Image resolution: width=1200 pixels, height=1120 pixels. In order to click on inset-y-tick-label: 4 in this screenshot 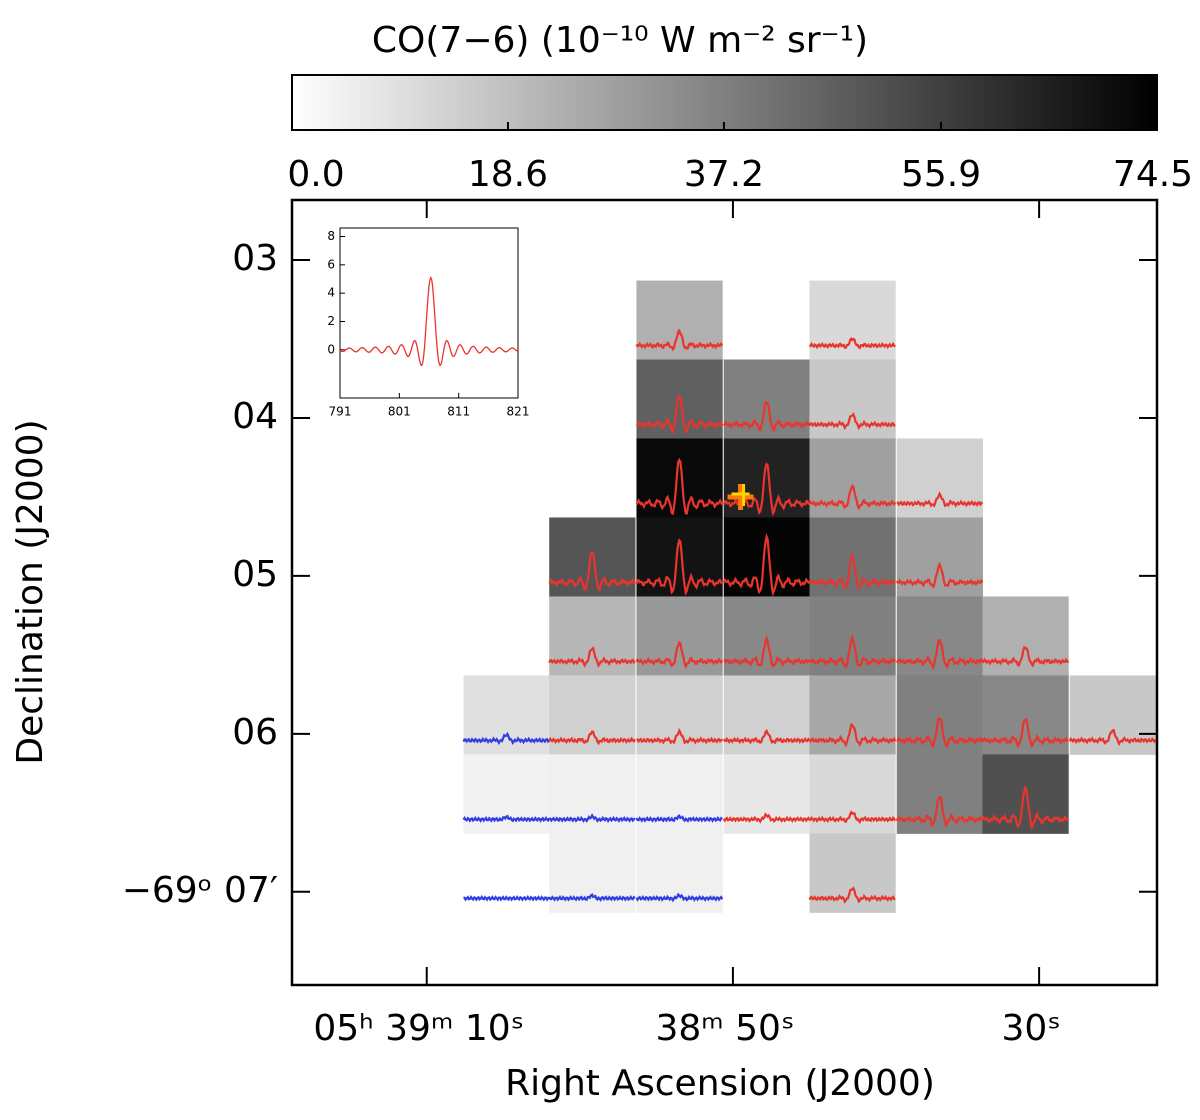, I will do `click(331, 293)`.